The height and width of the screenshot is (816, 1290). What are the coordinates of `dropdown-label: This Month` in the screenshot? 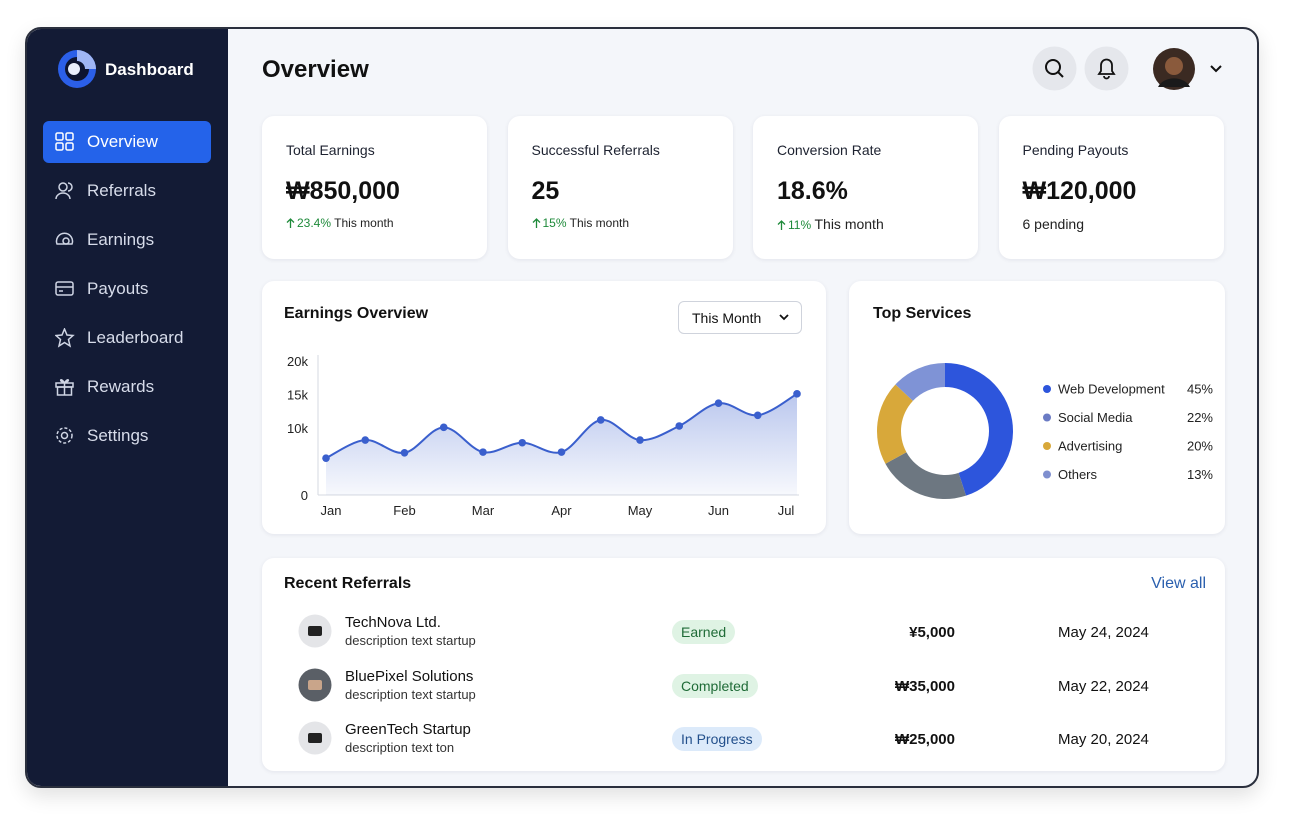 It's located at (727, 318).